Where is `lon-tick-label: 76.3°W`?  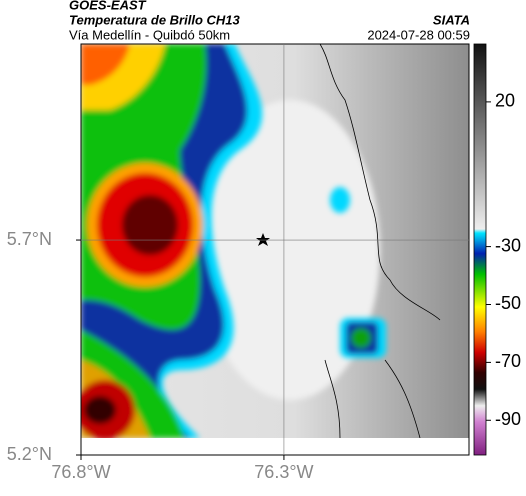 lon-tick-label: 76.3°W is located at coordinates (283, 472).